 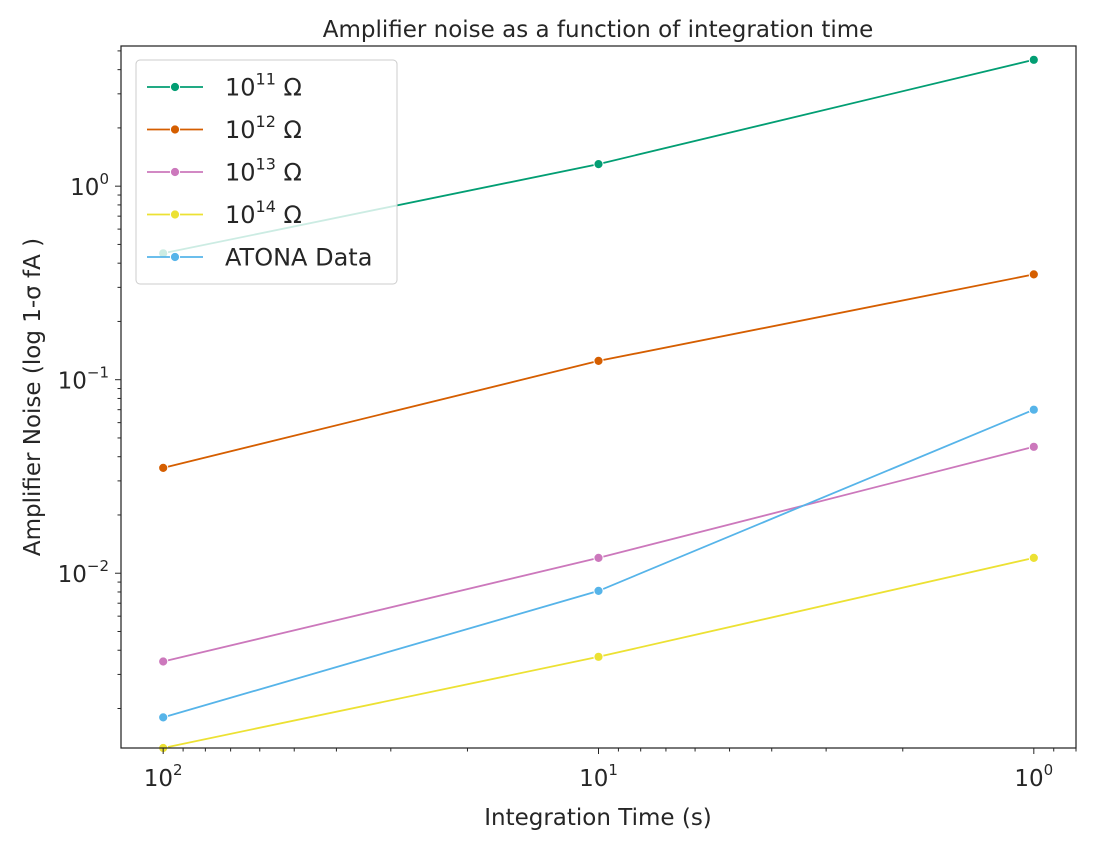 What do you see at coordinates (224, 171) in the screenshot?
I see `legend-entry: 1013 Ω` at bounding box center [224, 171].